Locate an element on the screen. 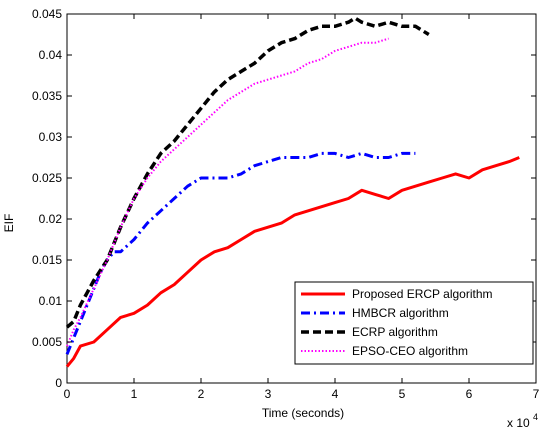  x-tick-label: 2 is located at coordinates (201, 394).